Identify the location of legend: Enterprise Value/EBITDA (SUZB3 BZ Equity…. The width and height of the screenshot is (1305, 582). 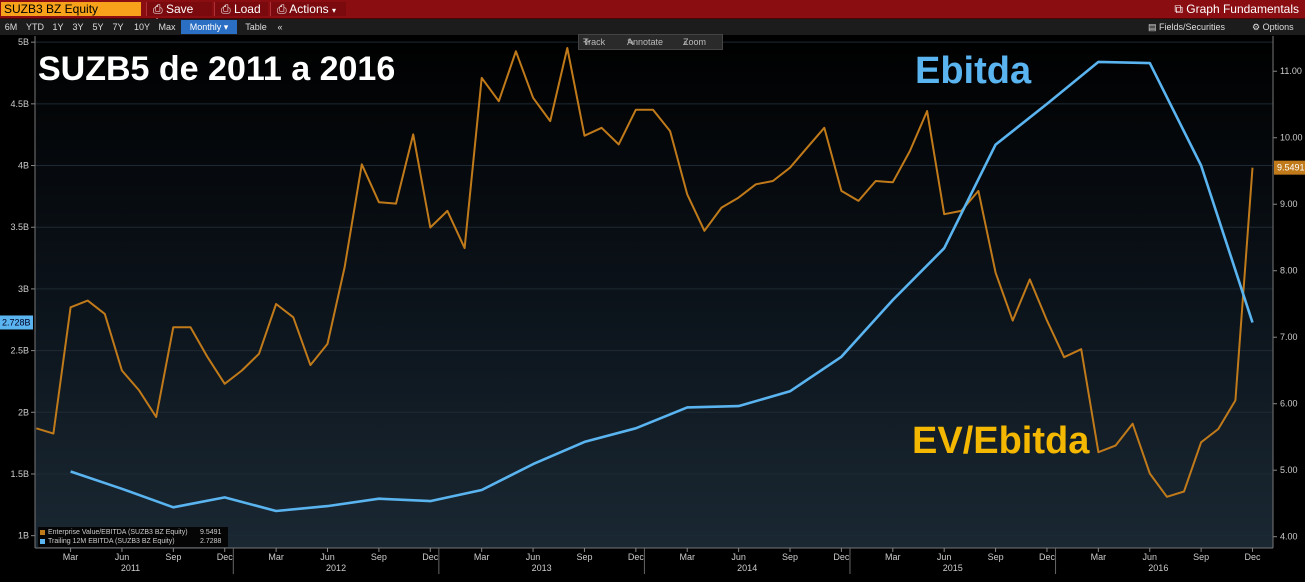
(133, 537).